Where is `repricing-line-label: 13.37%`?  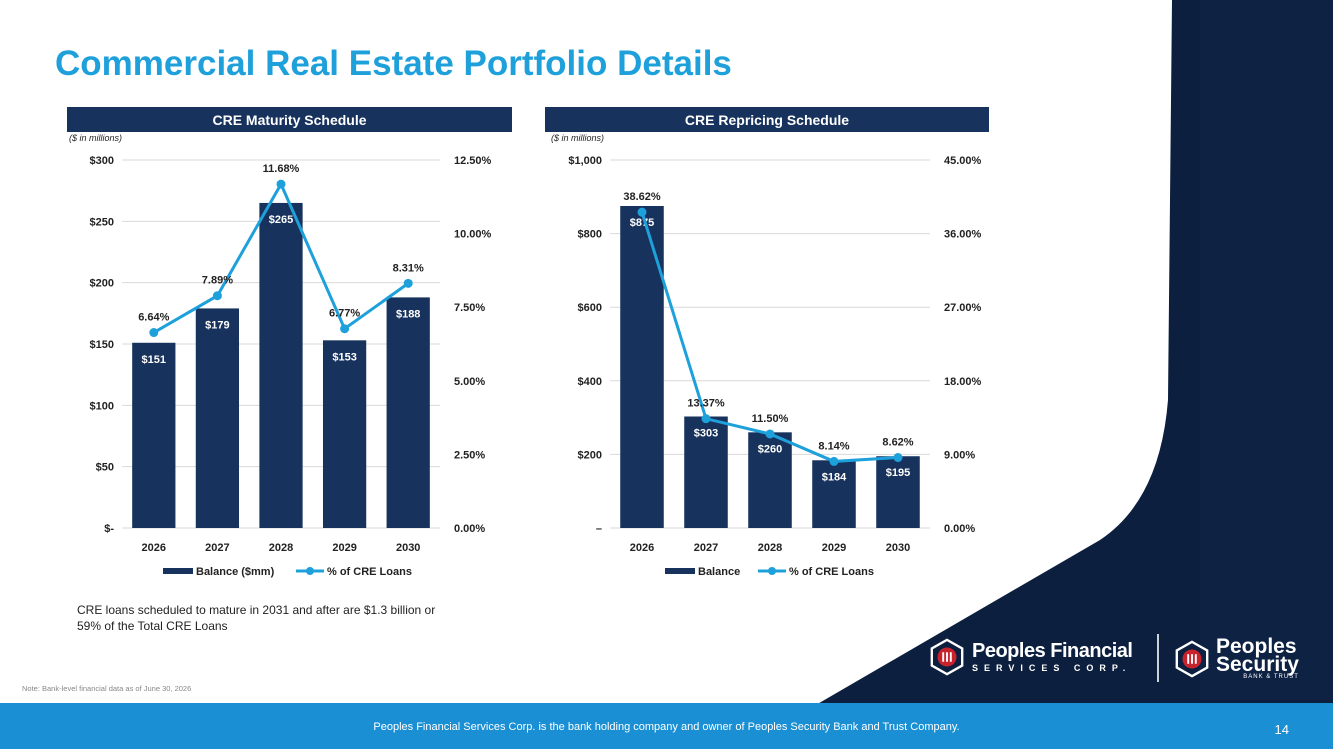 repricing-line-label: 13.37% is located at coordinates (706, 404).